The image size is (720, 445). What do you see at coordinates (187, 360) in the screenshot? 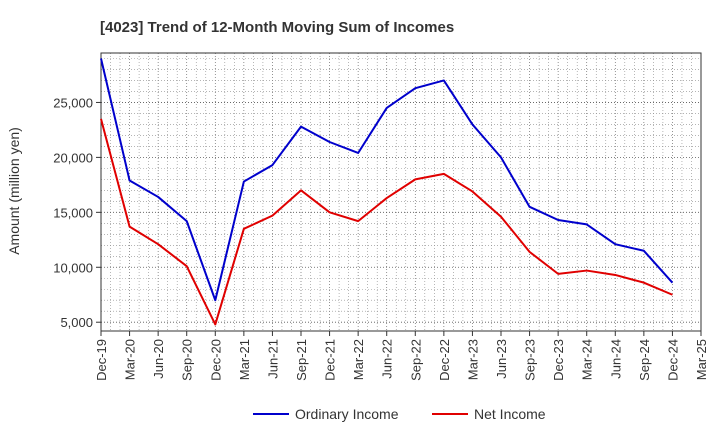
I see `x-tick-label: Sep-20` at bounding box center [187, 360].